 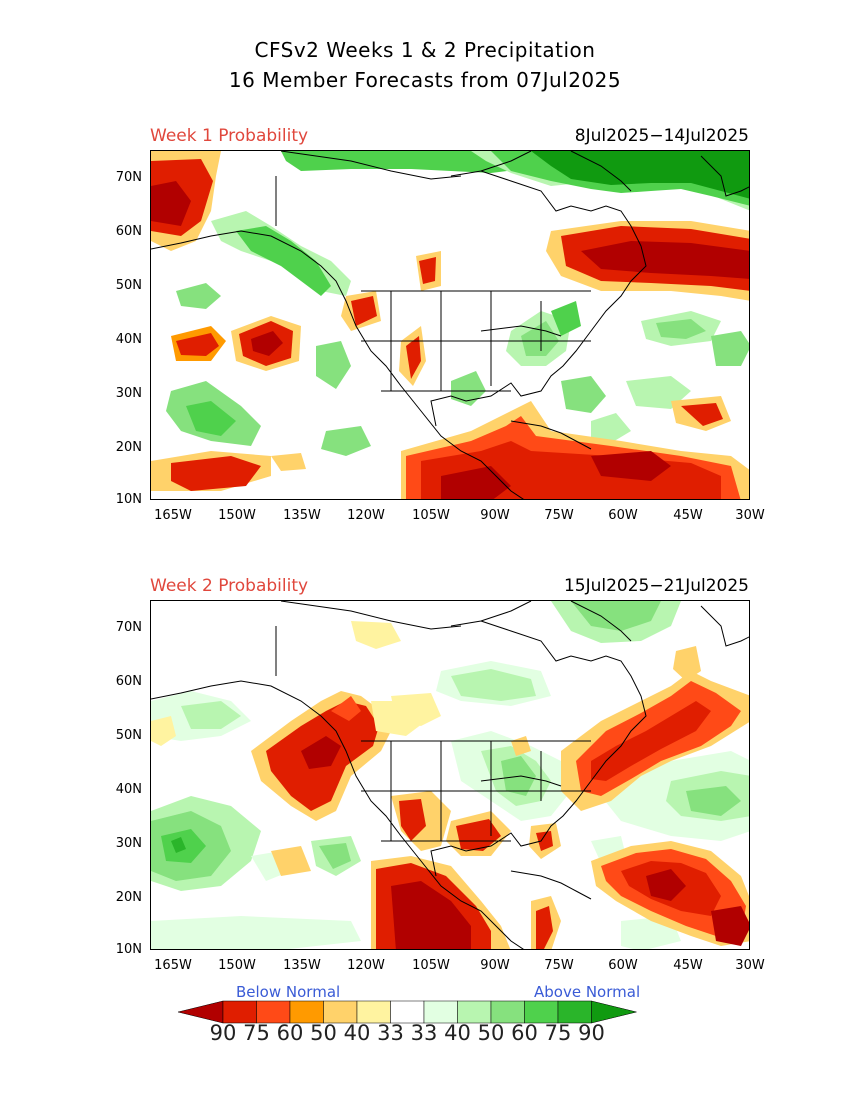 I want to click on title-line-2: 16 Member Forecasts from 07Jul2025, so click(x=425, y=80).